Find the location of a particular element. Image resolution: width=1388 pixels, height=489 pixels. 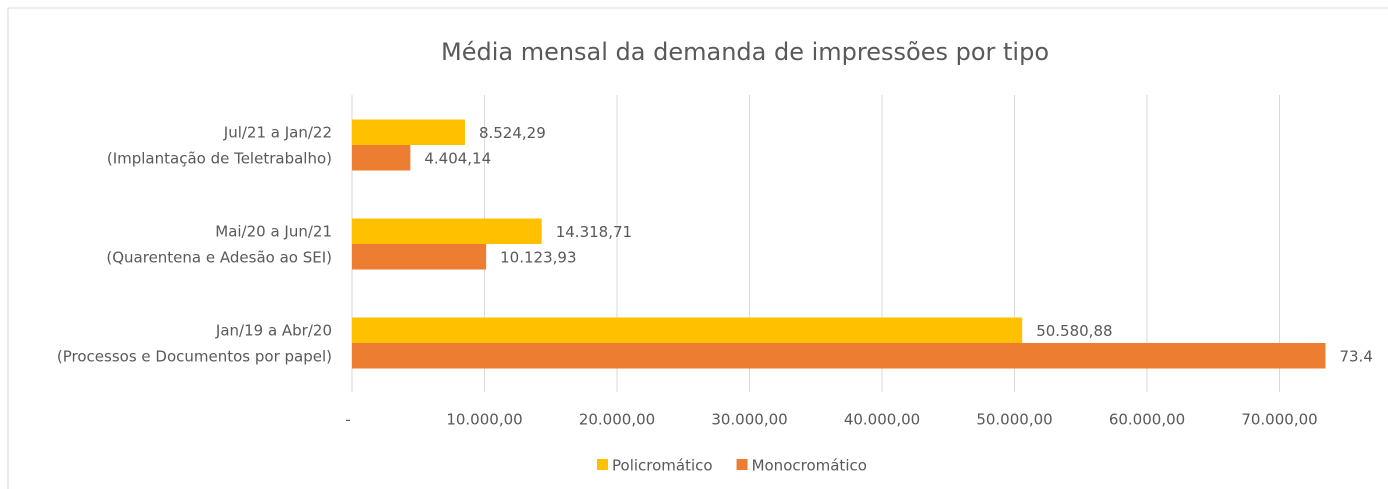

y-tick-label: Jul/21 a Jan/22 is located at coordinates (277, 133).